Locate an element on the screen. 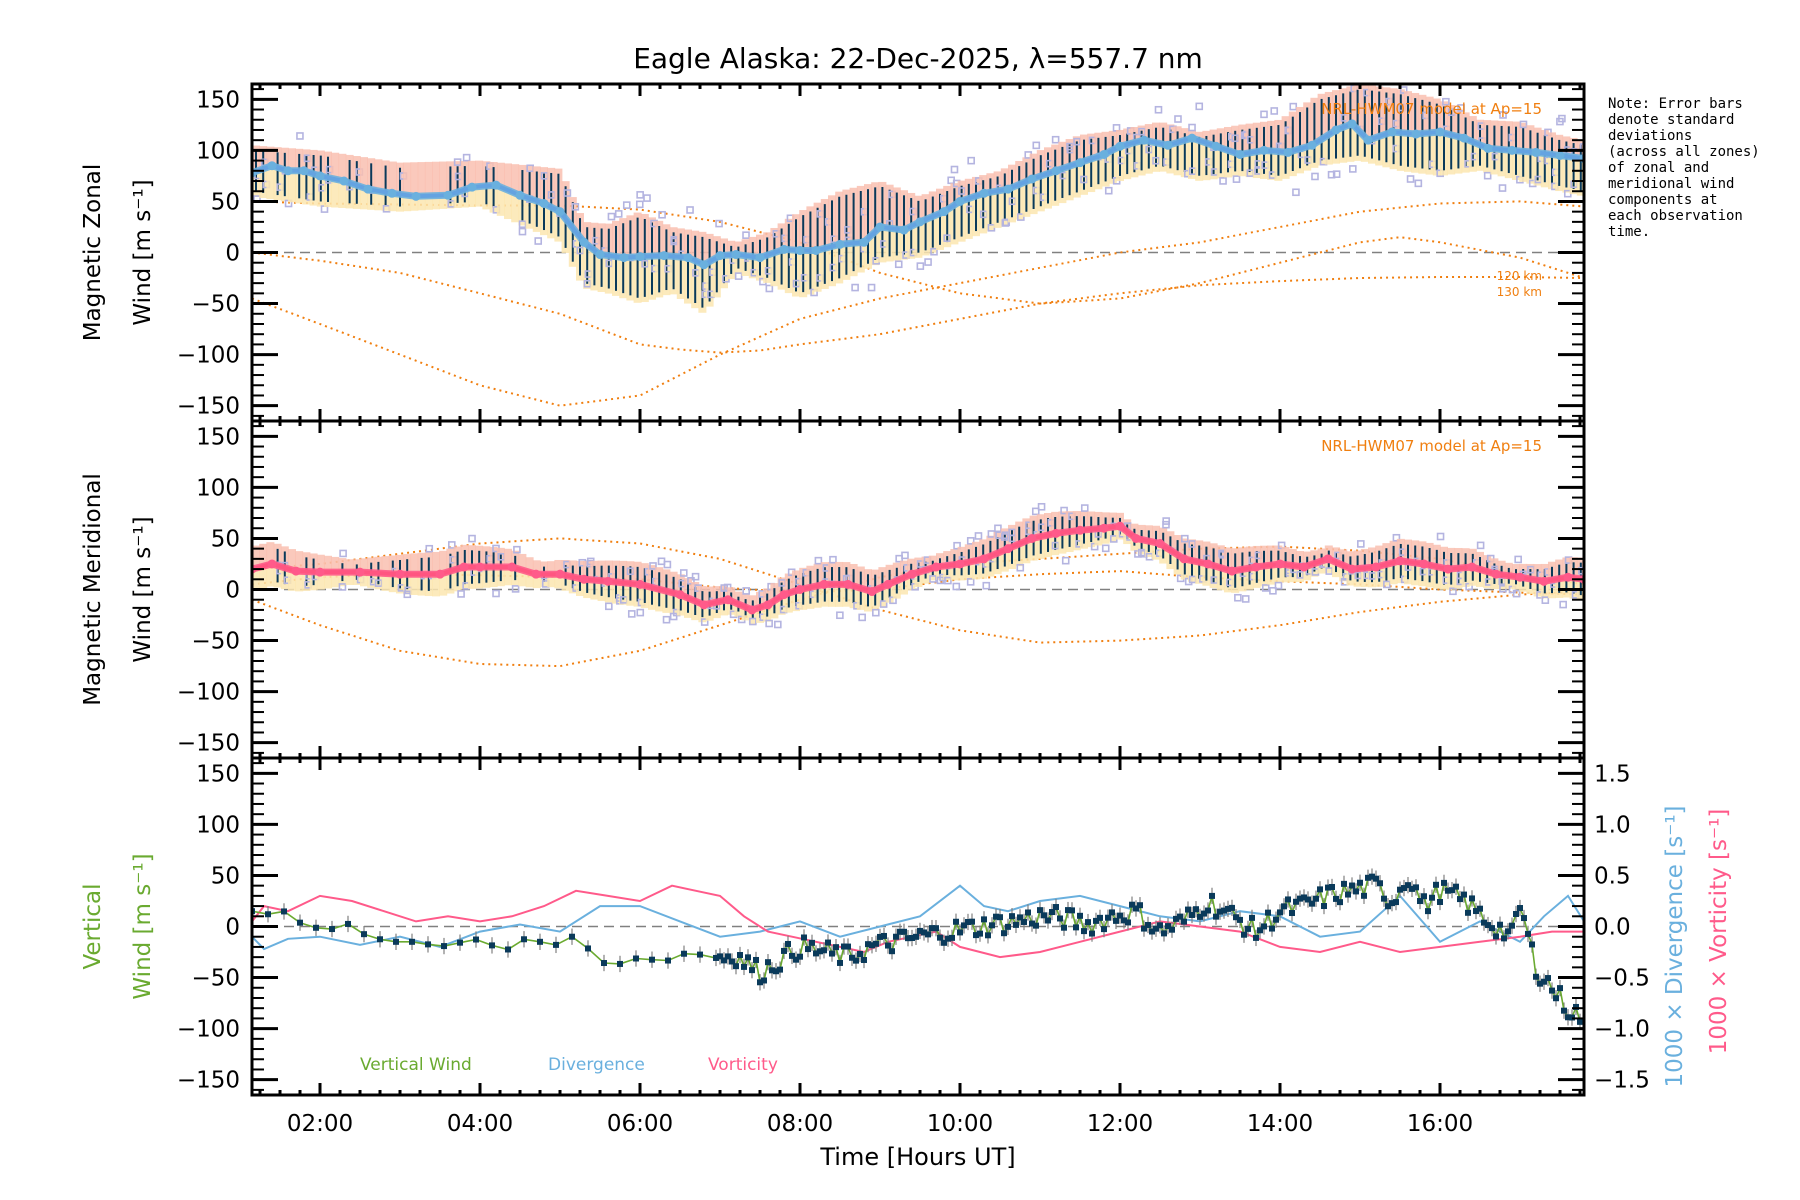 This screenshot has height=1200, width=1800. x-tick-label: 10:00 is located at coordinates (960, 1124).